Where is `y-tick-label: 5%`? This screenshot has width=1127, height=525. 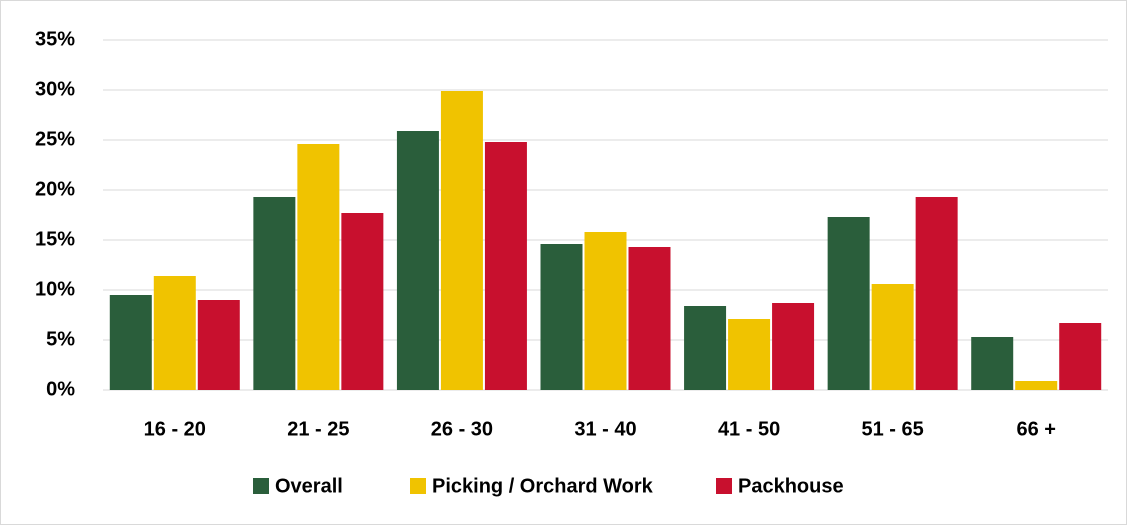
y-tick-label: 5% is located at coordinates (60, 339).